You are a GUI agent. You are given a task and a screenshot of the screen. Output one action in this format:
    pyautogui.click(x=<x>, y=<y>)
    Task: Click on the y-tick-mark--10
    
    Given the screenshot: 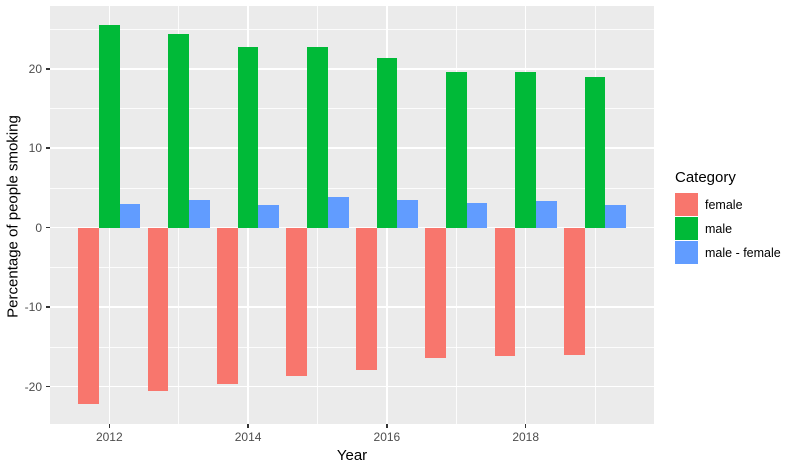 What is the action you would take?
    pyautogui.click(x=48, y=307)
    